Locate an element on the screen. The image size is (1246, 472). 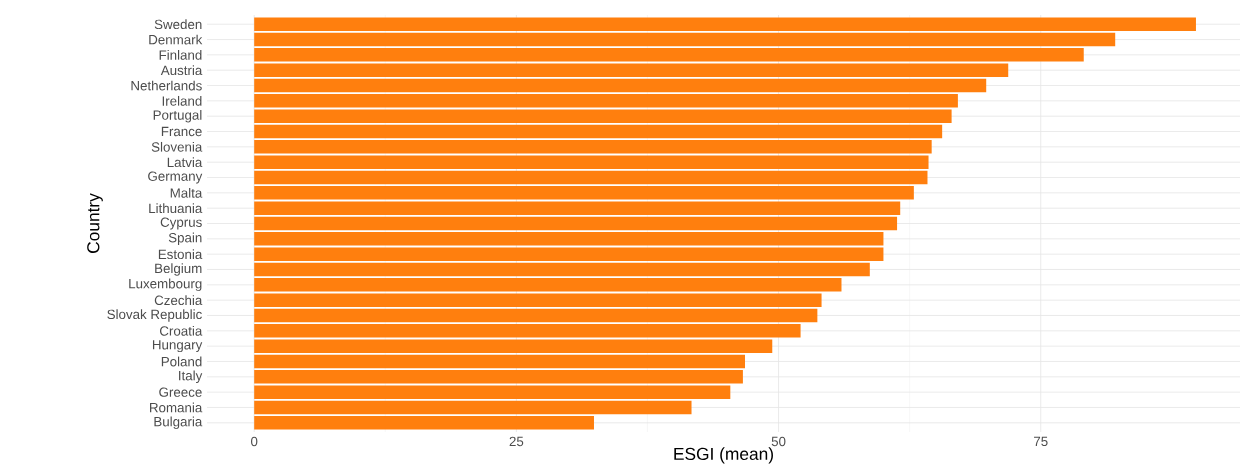
y-tick-label: Austria is located at coordinates (181, 70).